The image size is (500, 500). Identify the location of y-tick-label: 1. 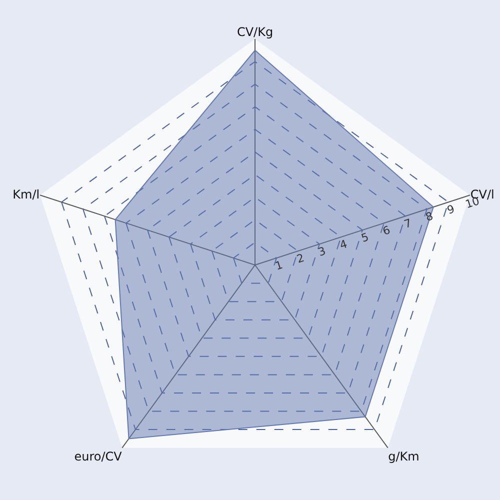
(279, 265).